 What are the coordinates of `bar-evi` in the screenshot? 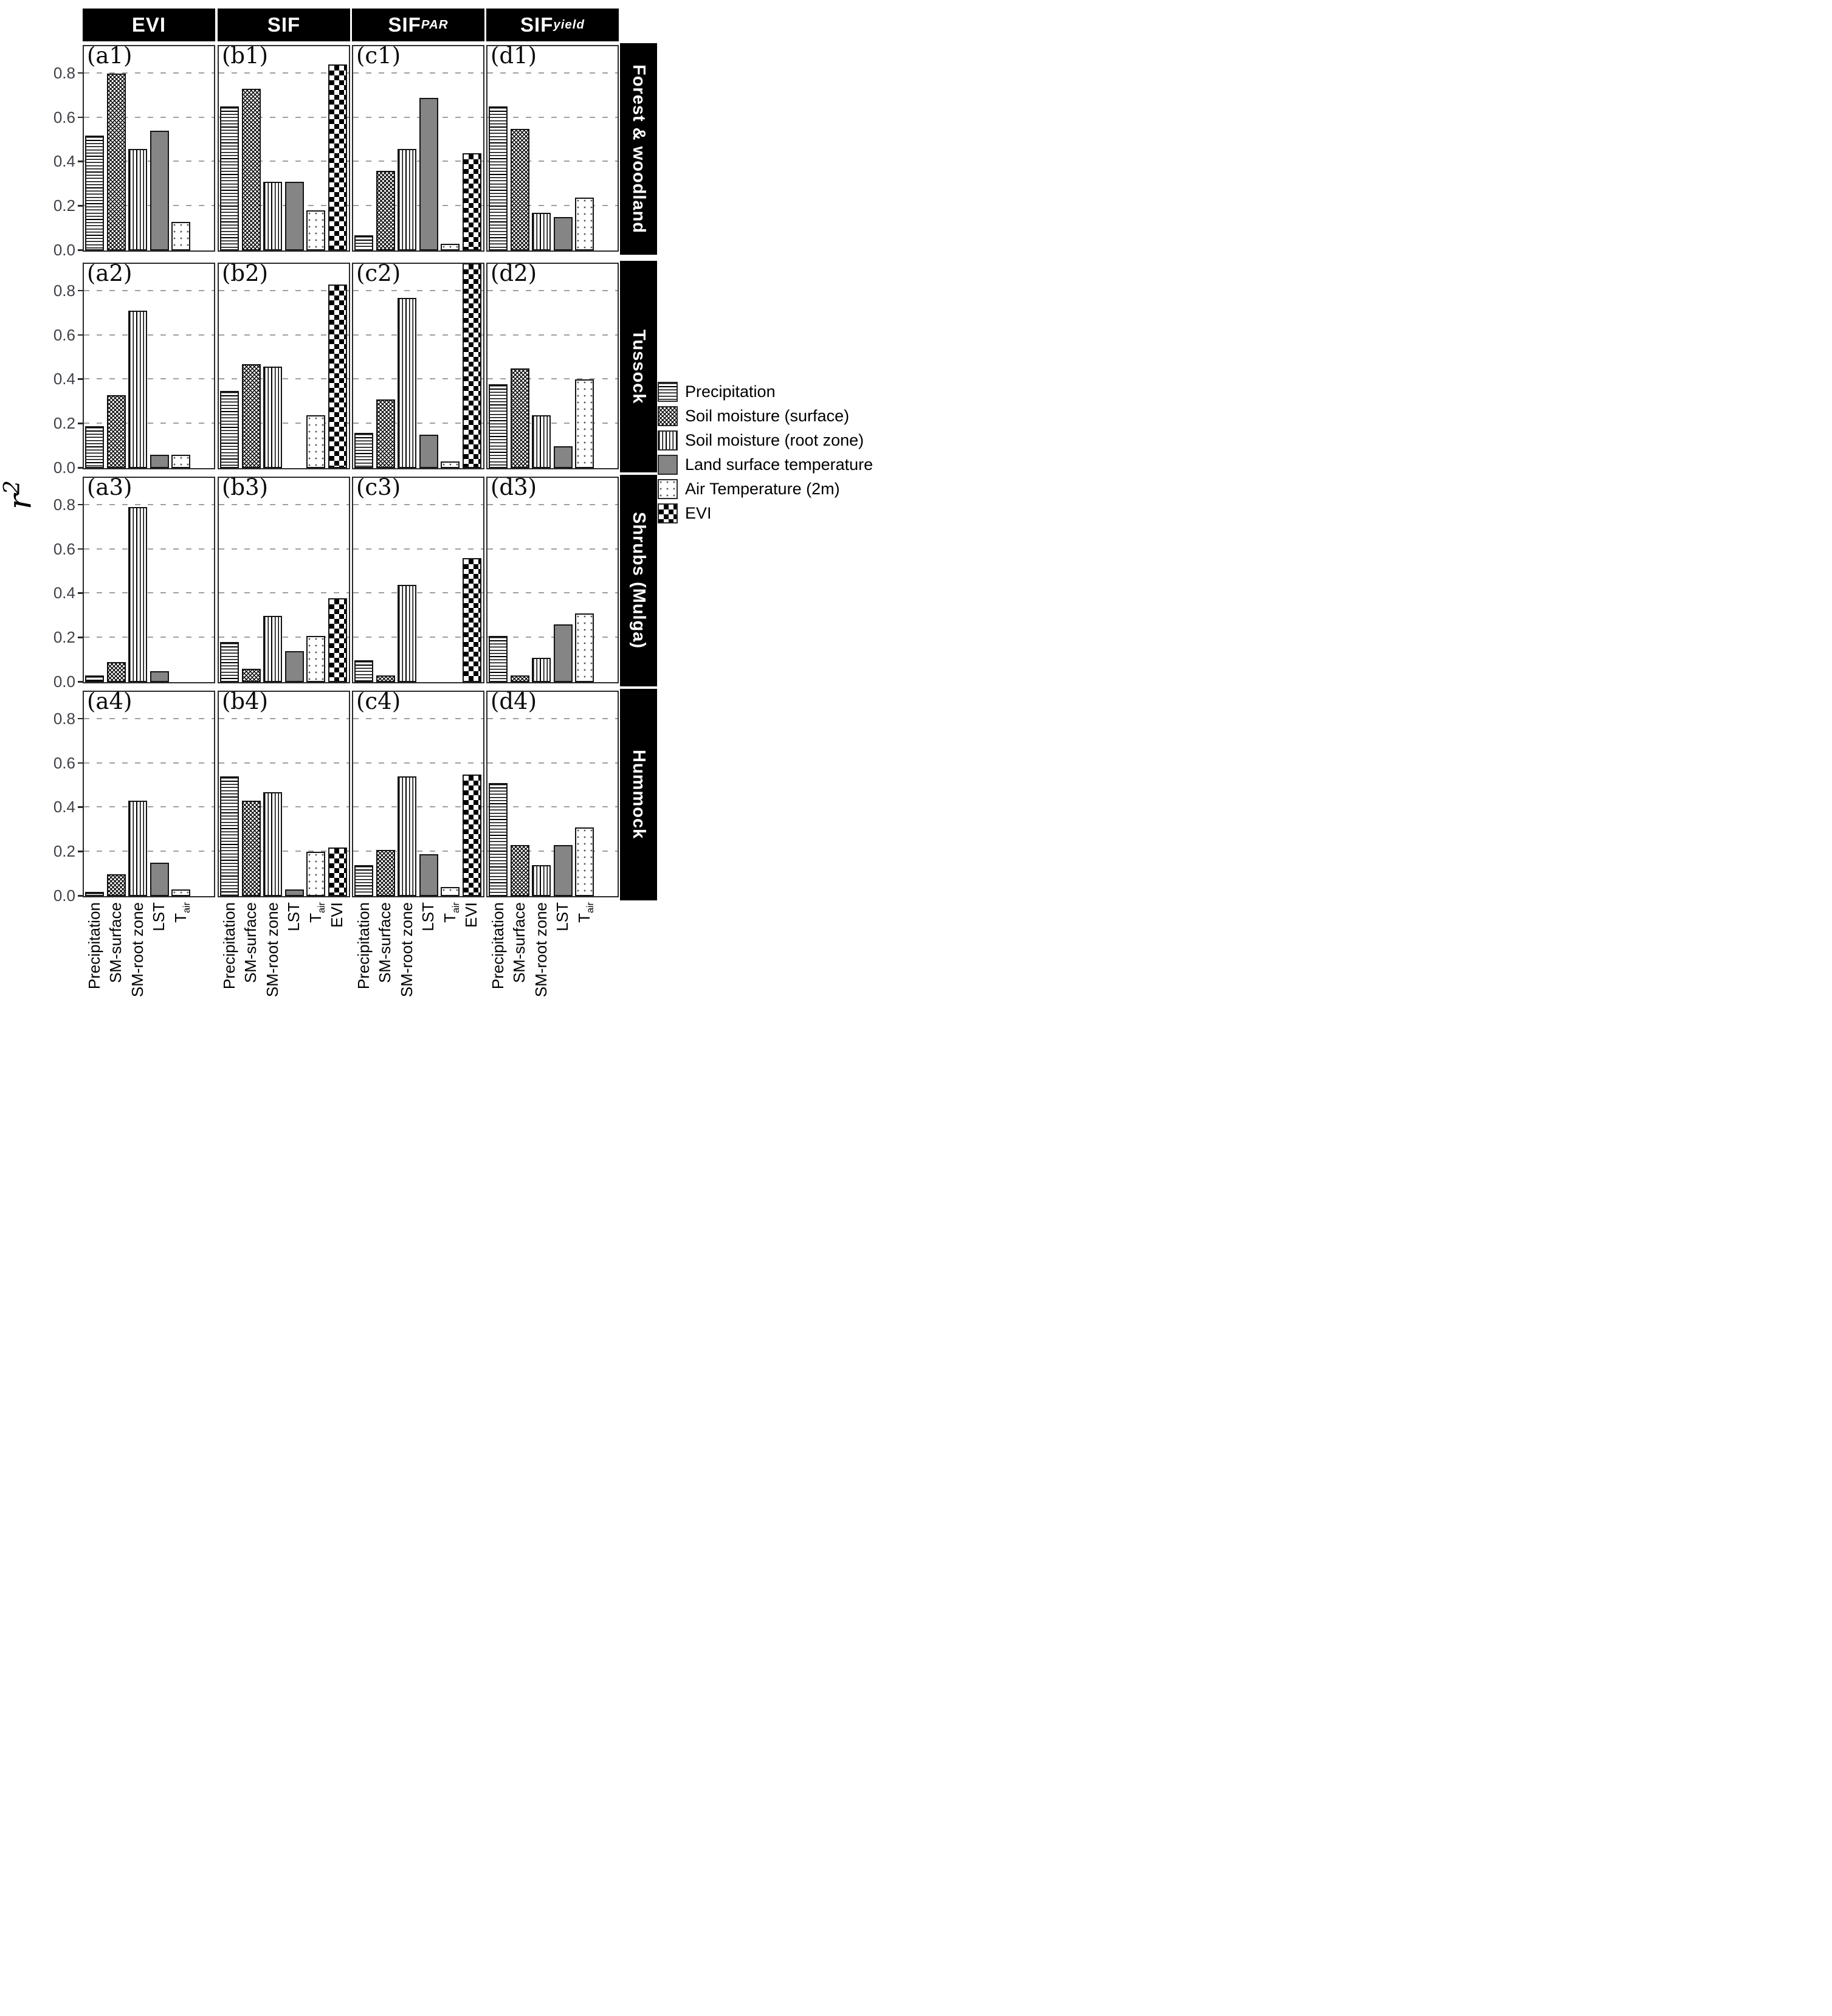 It's located at (337, 640).